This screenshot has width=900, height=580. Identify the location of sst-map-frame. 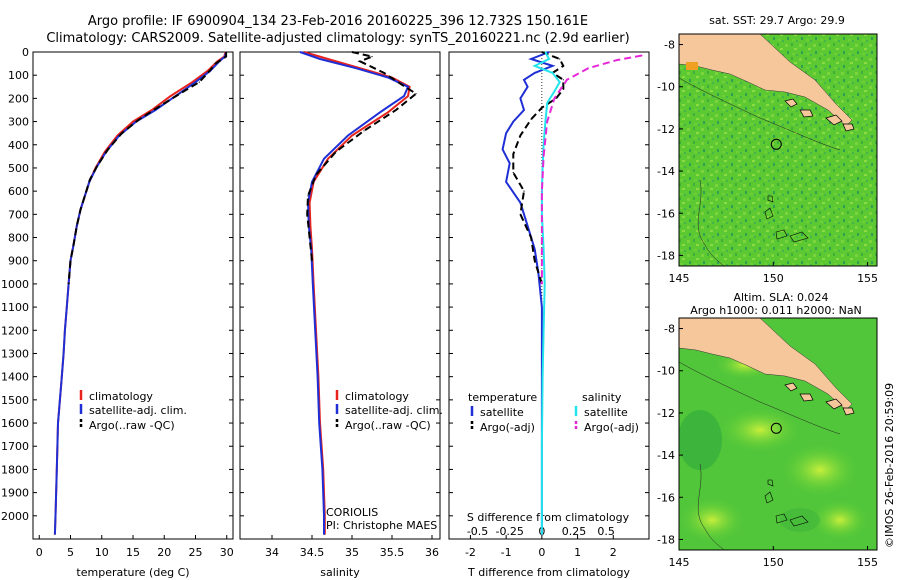
(778, 150).